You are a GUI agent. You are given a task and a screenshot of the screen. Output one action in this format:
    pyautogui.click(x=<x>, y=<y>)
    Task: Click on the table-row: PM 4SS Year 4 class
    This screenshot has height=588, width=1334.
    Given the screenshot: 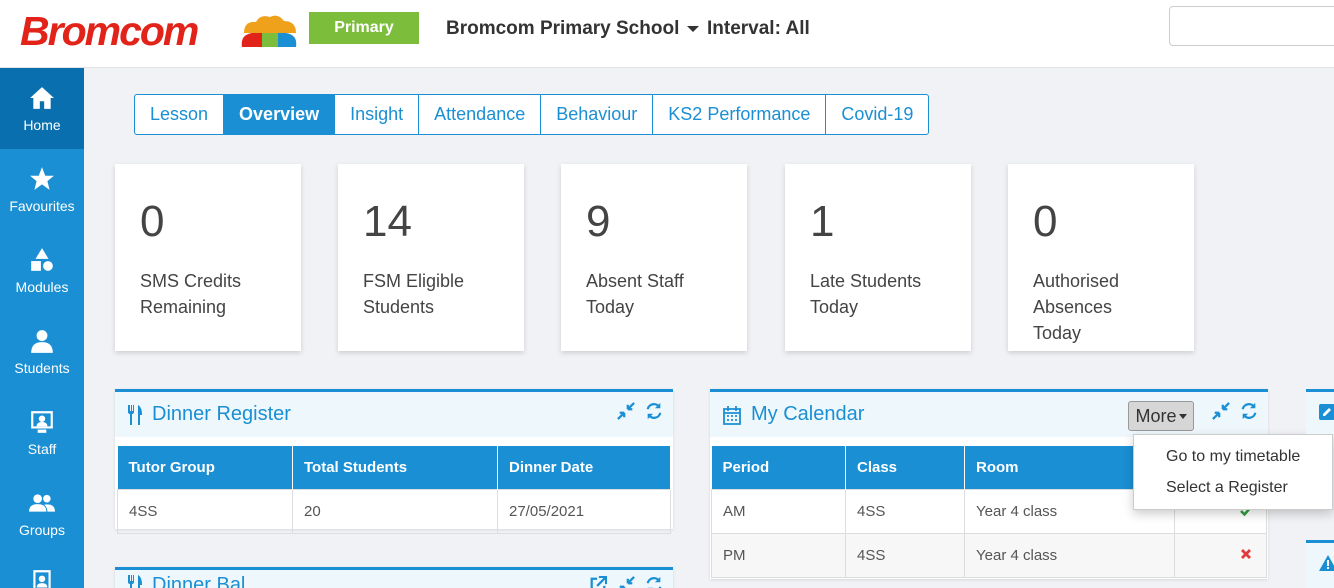 What is the action you would take?
    pyautogui.click(x=989, y=555)
    